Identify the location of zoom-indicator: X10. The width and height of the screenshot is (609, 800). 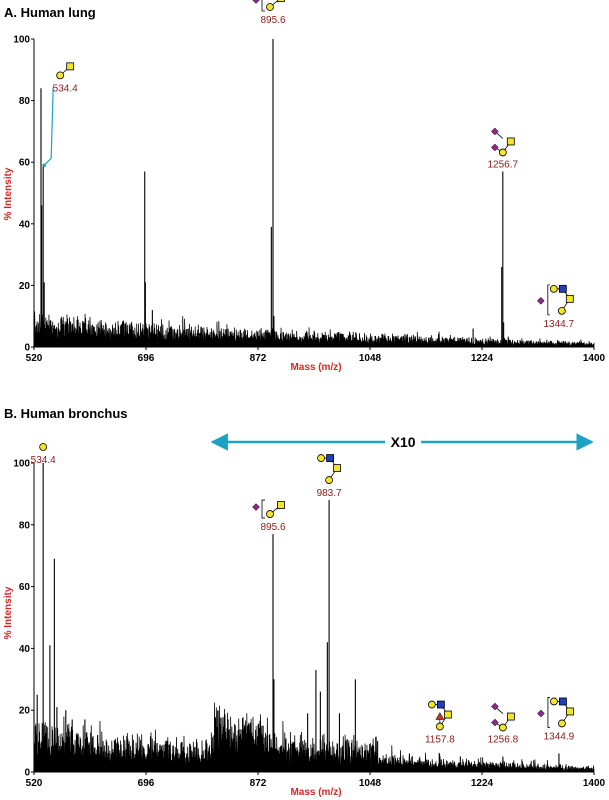
(402, 442).